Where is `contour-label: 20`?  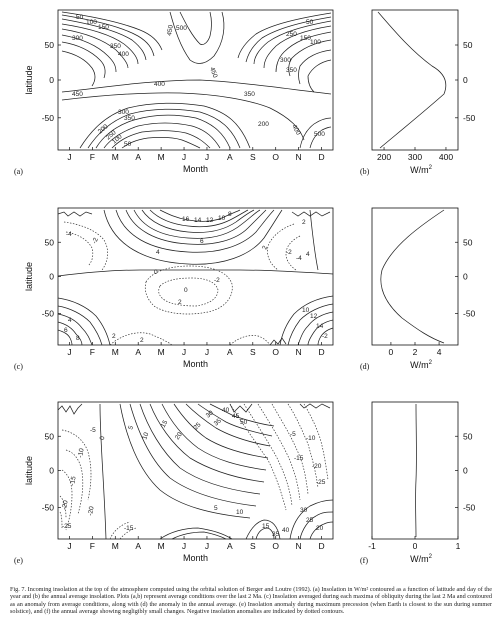
contour-label: 20 is located at coordinates (179, 436).